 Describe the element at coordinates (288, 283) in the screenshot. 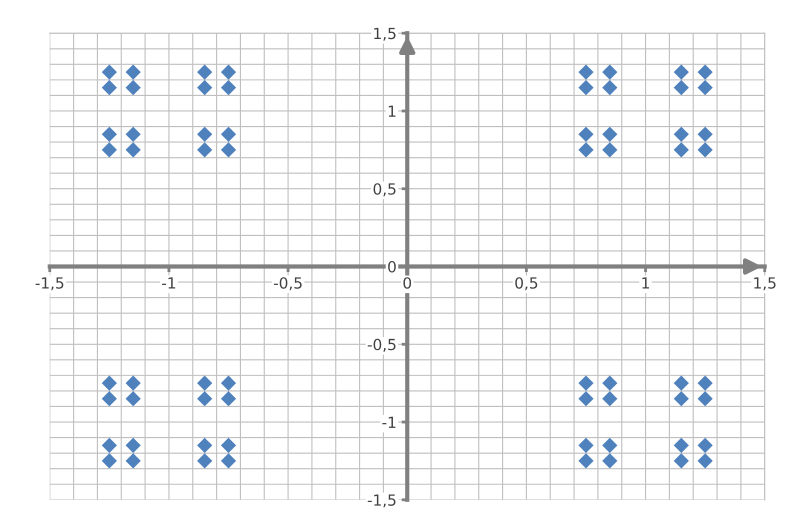

I see `x-tick-label: -0,5` at that location.